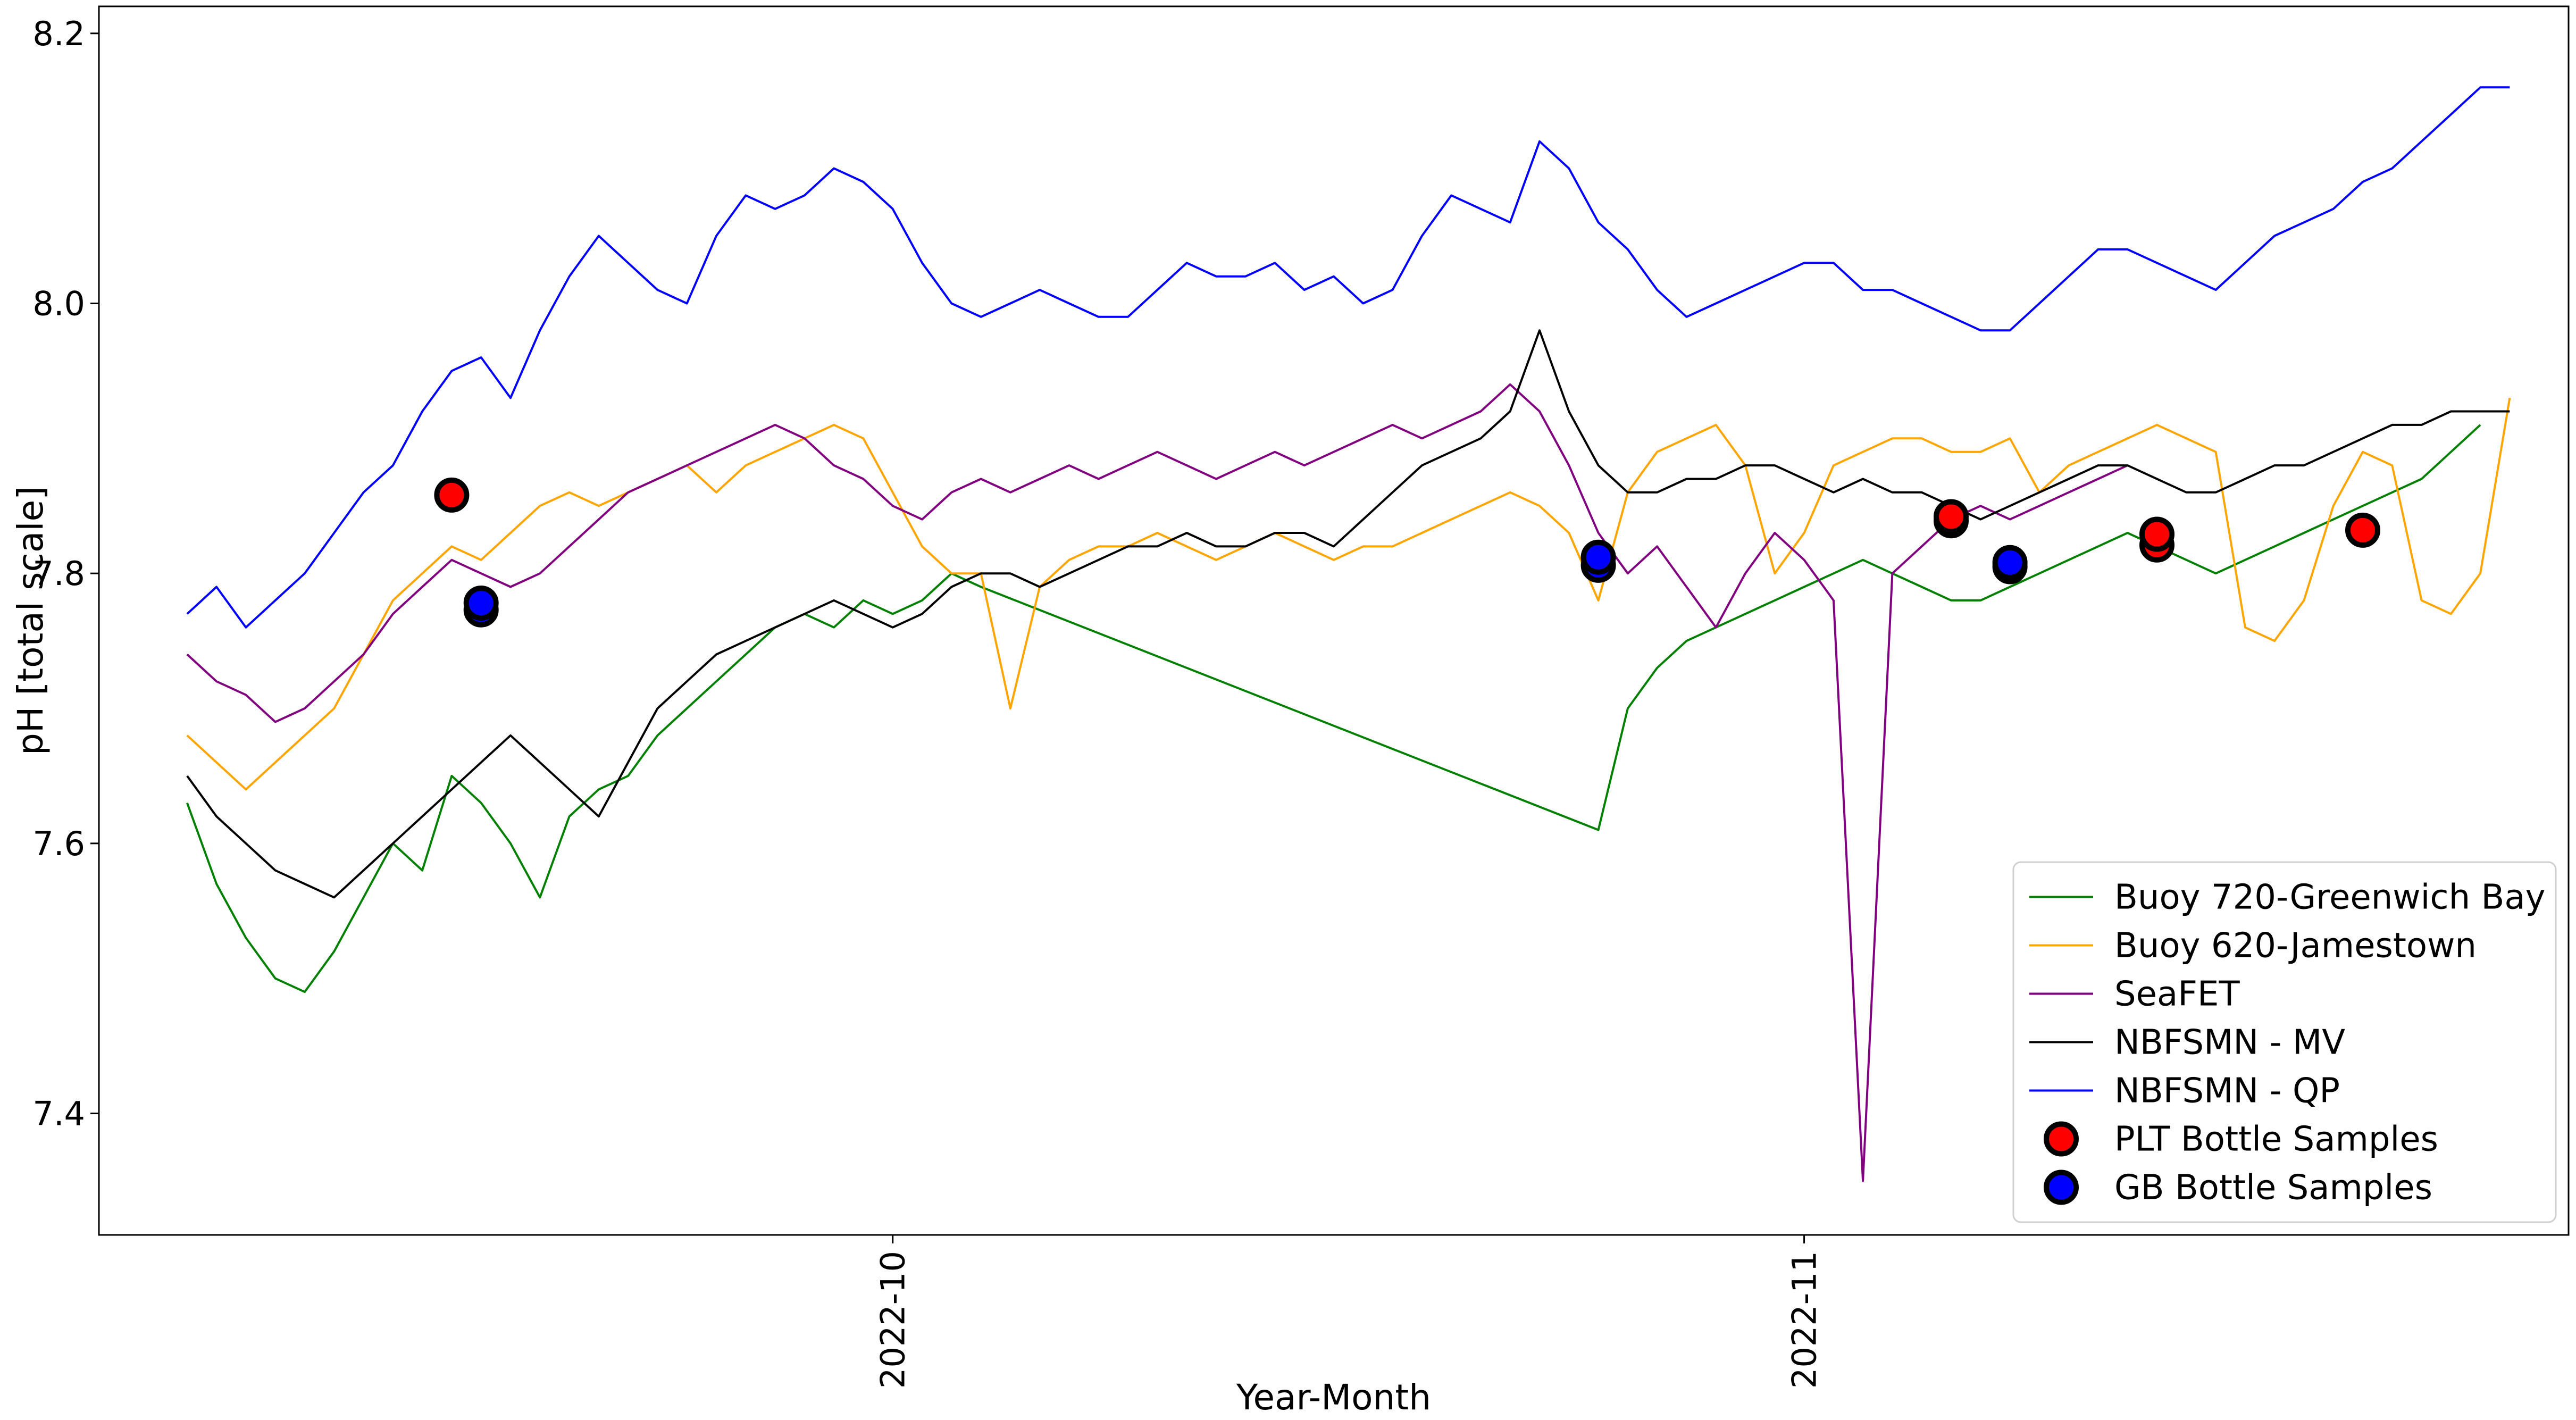 This screenshot has height=1420, width=2576. I want to click on legend-label-nbfsmn-mv: NBFSMN - MV, so click(2229, 1043).